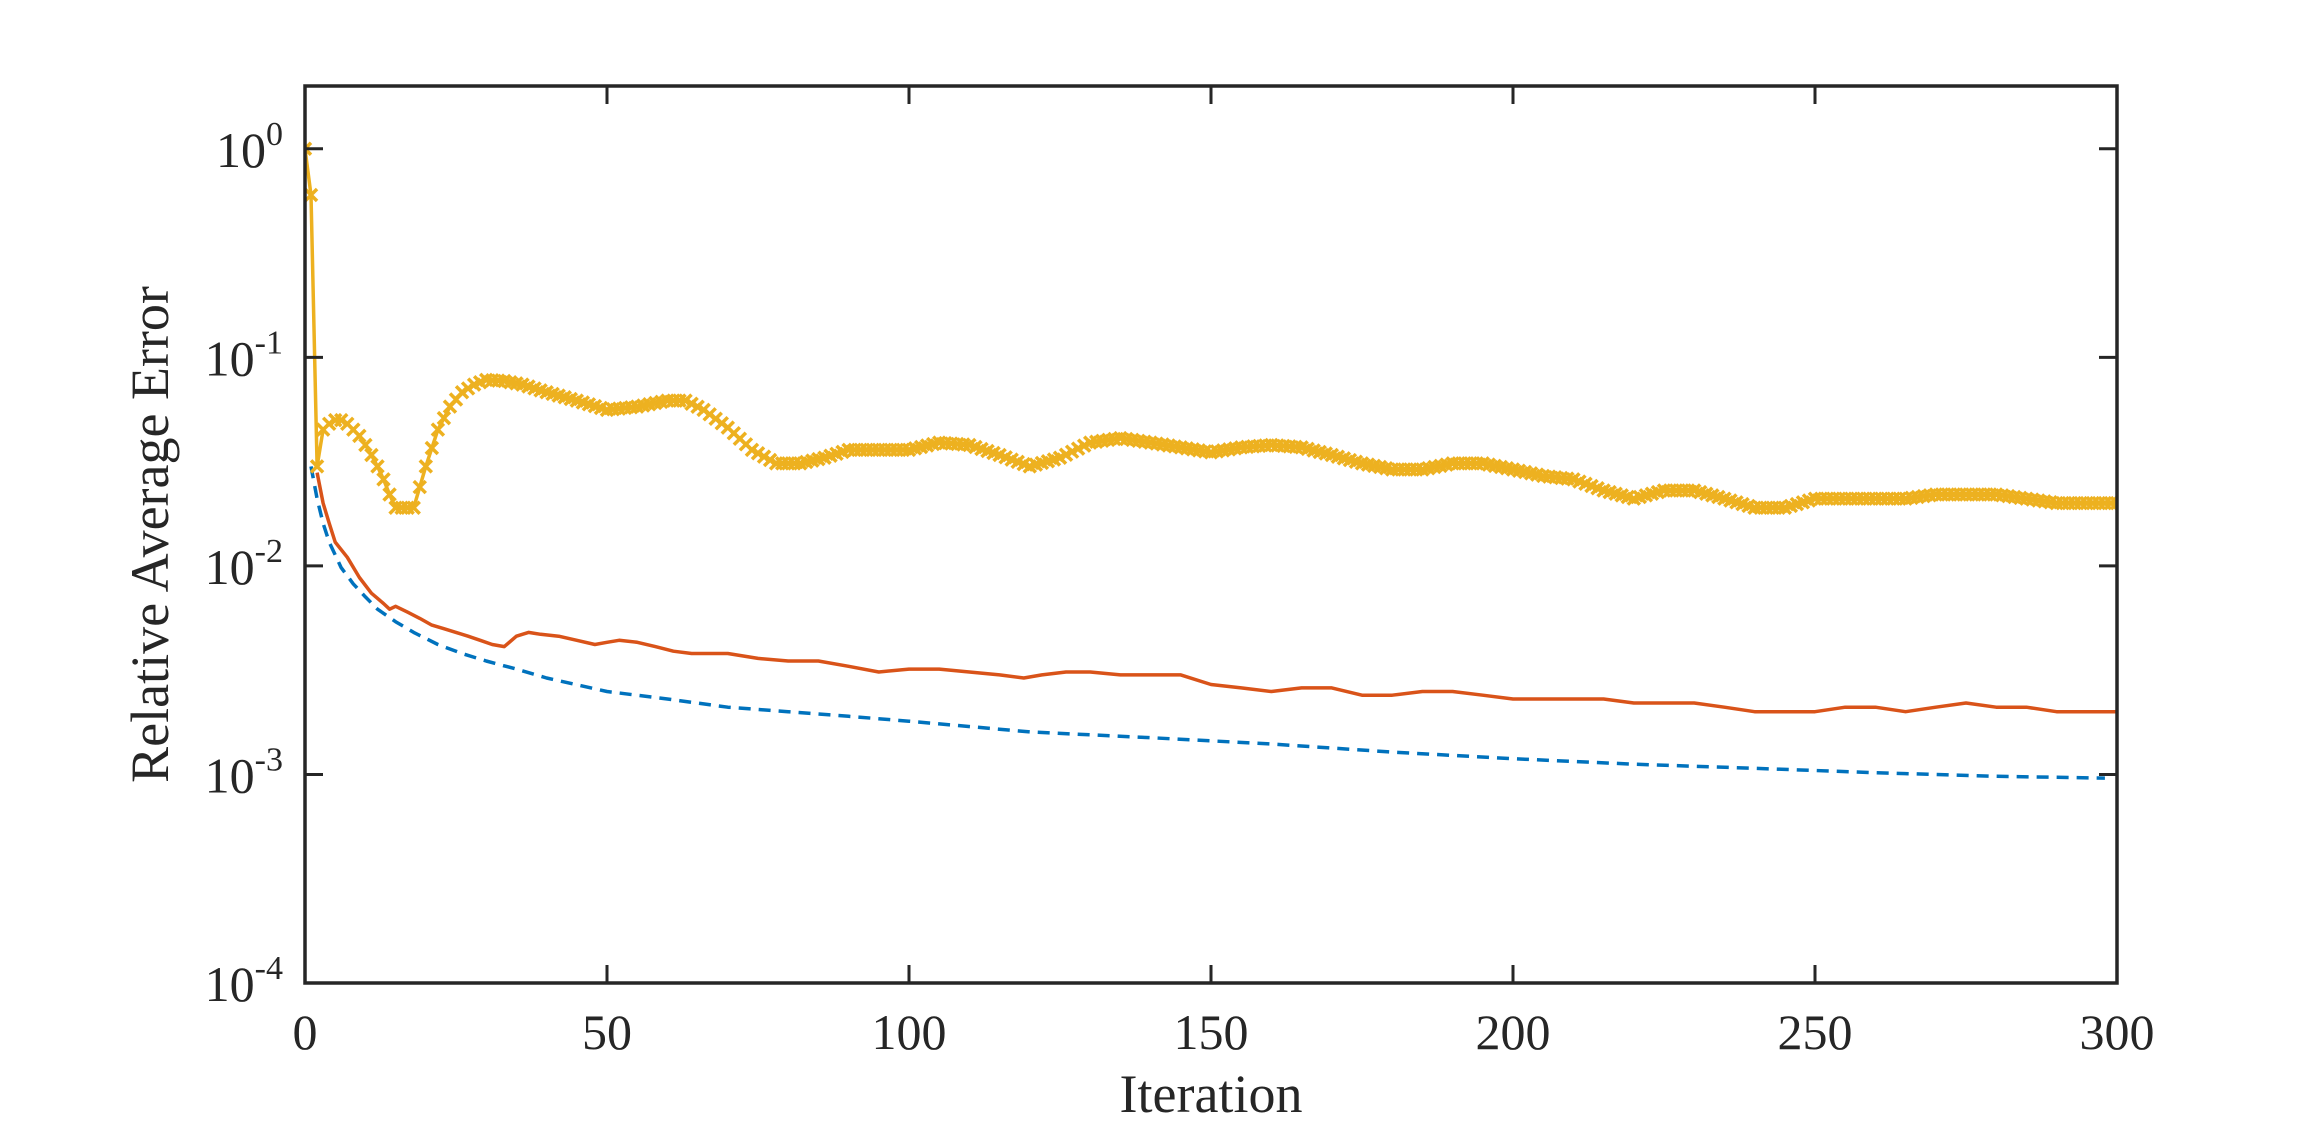 This screenshot has height=1128, width=2304. Describe the element at coordinates (2117, 1032) in the screenshot. I see `x-tick-label: 300` at that location.